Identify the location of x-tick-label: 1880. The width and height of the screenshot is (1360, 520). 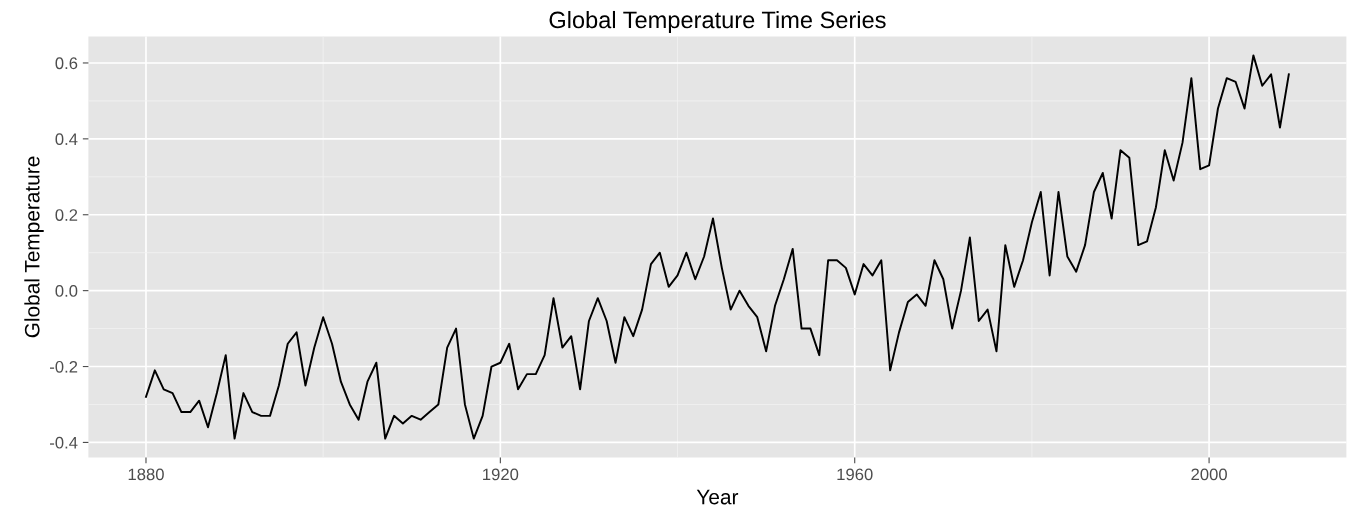
(146, 474).